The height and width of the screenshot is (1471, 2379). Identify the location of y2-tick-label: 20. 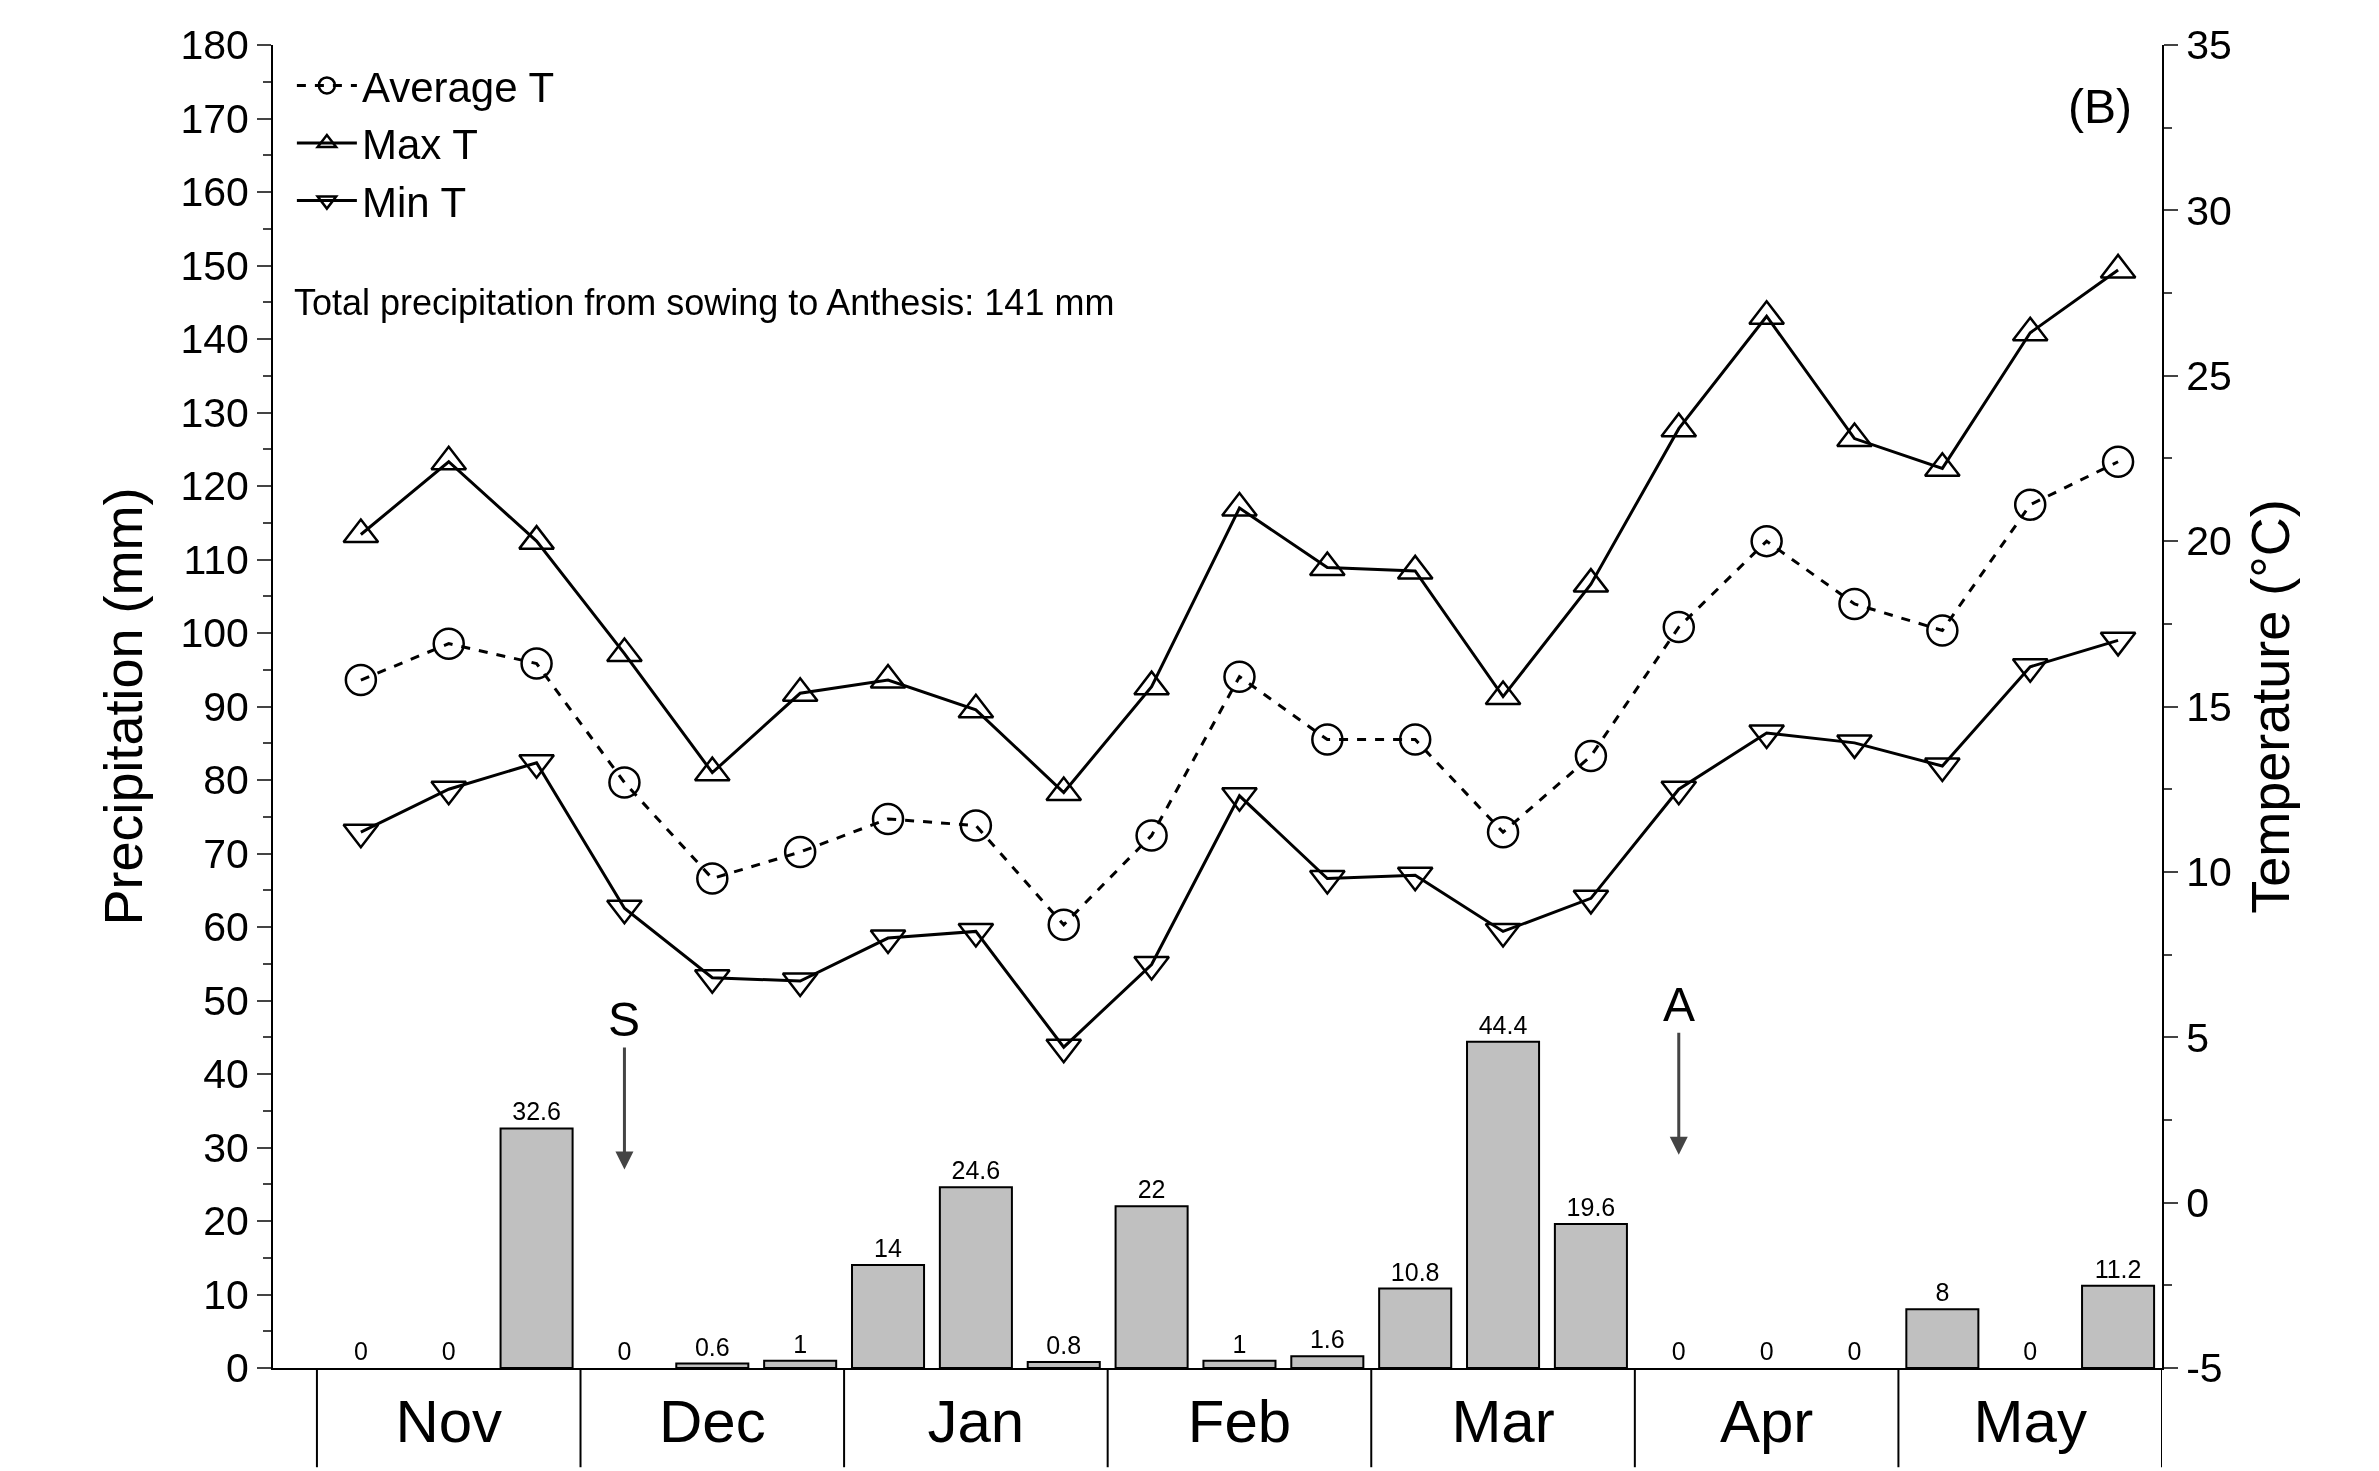
(2209, 541).